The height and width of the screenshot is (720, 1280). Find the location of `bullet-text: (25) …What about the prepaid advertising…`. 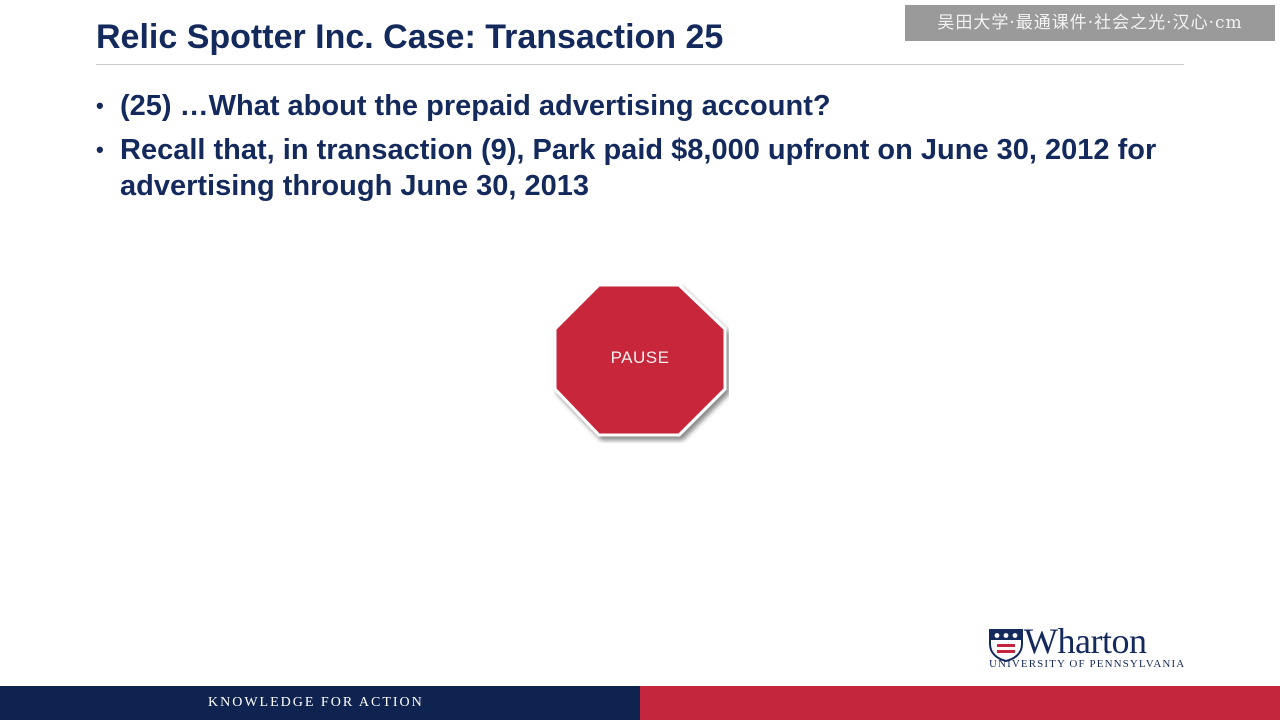

bullet-text: (25) …What about the prepaid advertising… is located at coordinates (475, 106).